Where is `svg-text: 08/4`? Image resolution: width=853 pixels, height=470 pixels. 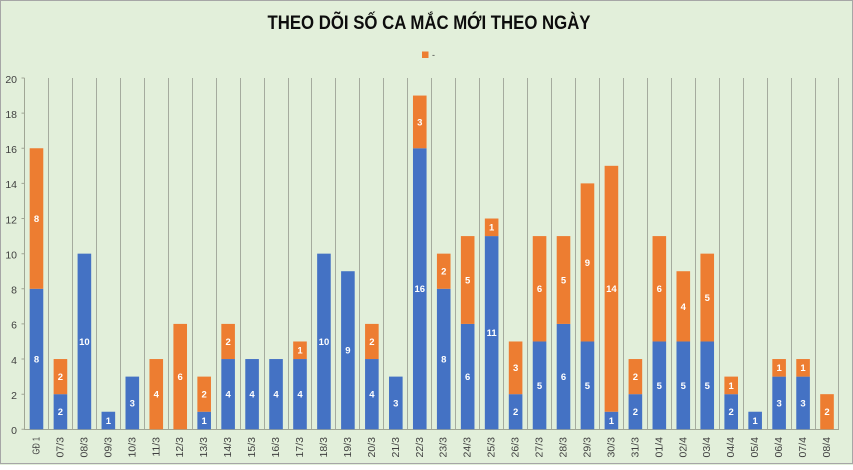
svg-text: 08/4 is located at coordinates (827, 447).